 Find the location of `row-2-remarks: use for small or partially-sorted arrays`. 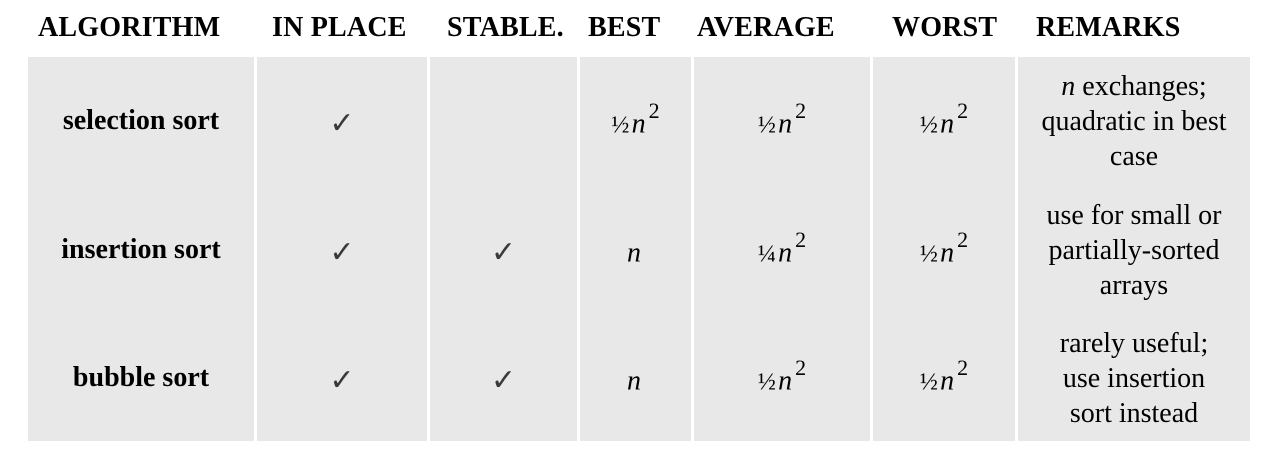

row-2-remarks: use for small or partially-sorted arrays is located at coordinates (1134, 250).